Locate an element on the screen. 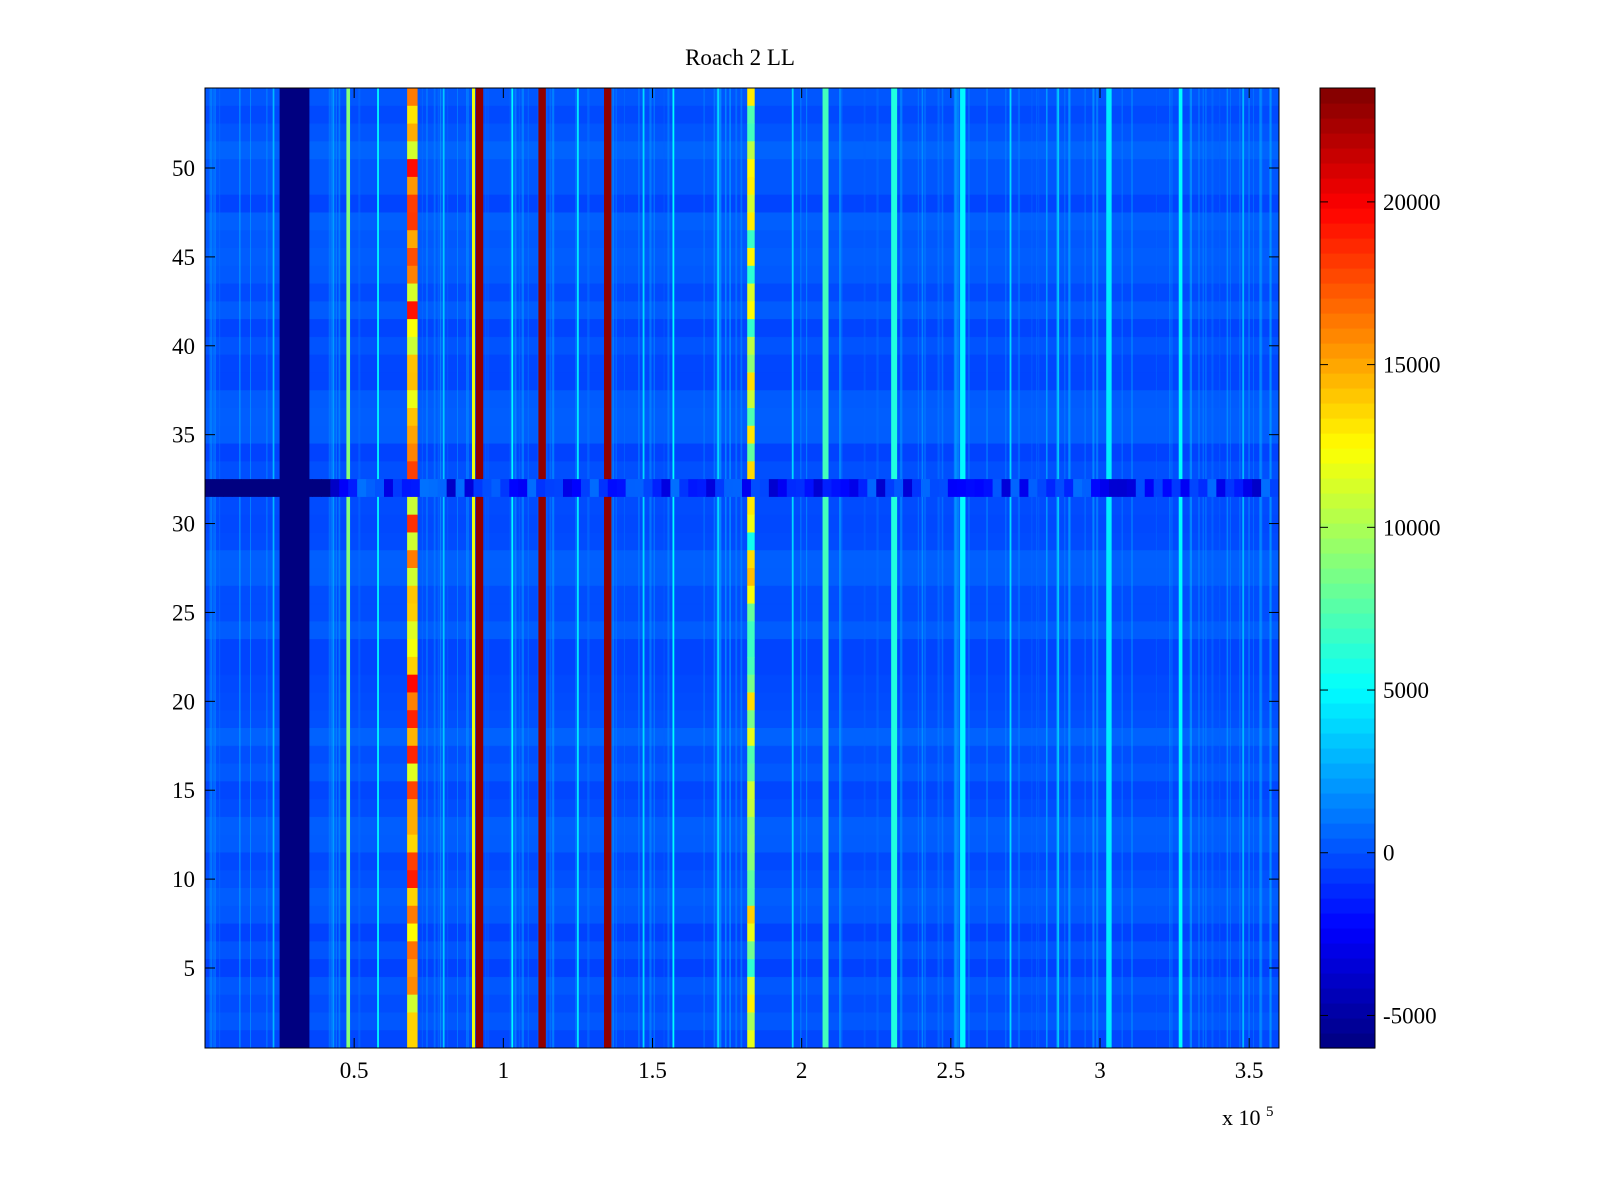  chart-title: Roach 2 LL is located at coordinates (740, 57).